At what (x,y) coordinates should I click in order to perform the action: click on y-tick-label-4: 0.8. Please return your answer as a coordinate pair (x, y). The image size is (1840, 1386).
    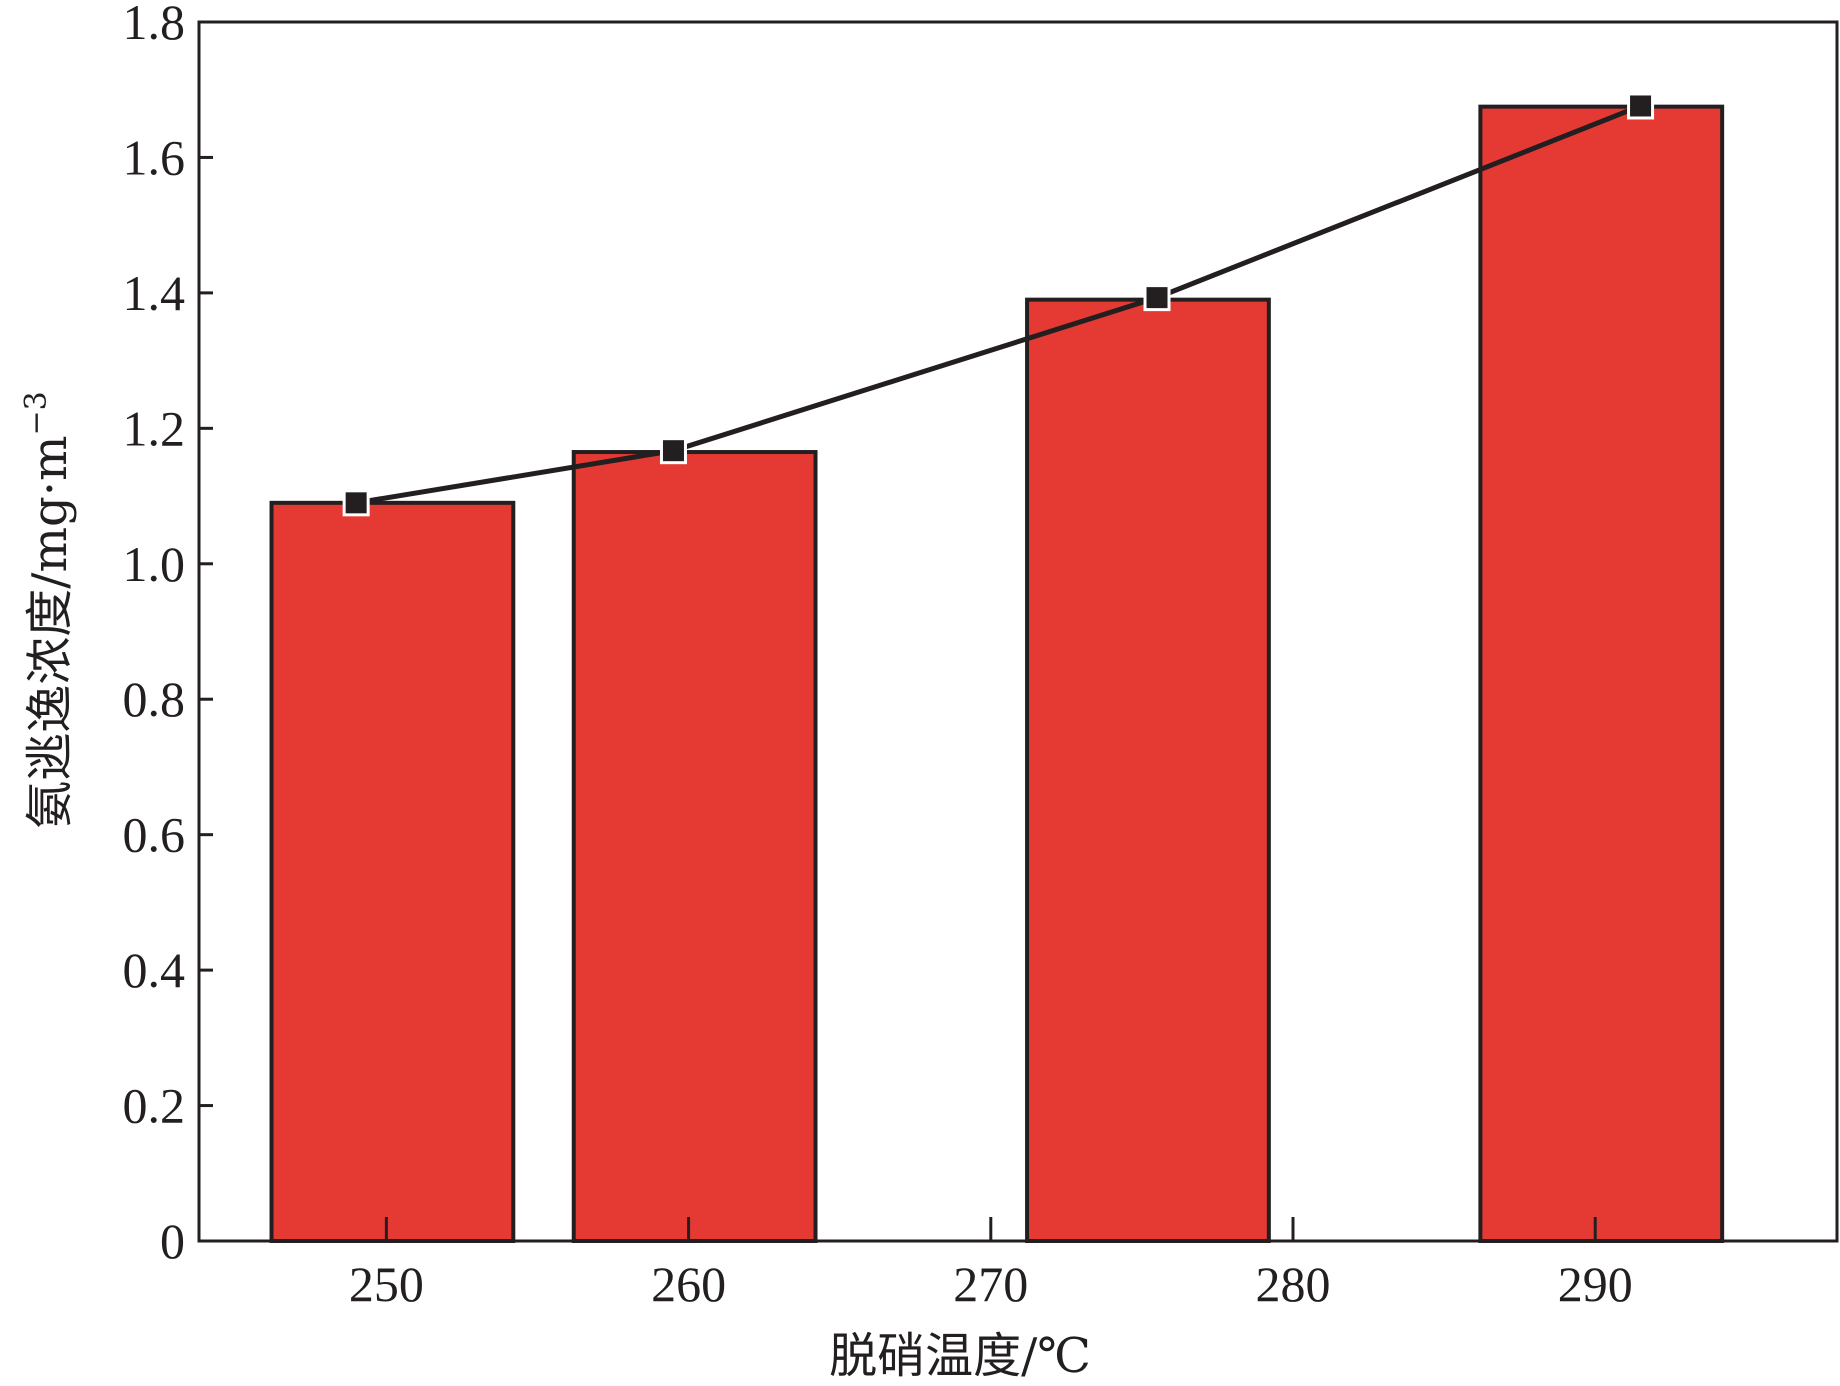
    Looking at the image, I should click on (154, 699).